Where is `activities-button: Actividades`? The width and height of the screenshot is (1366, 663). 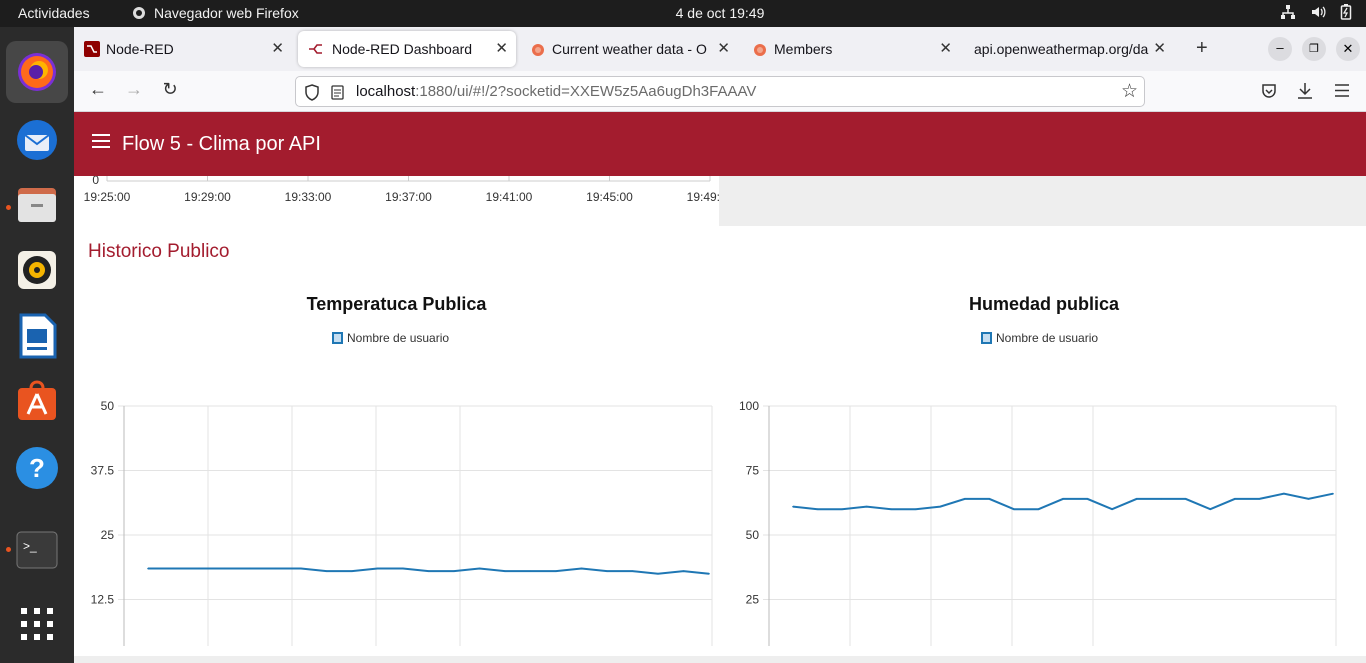 activities-button: Actividades is located at coordinates (54, 13).